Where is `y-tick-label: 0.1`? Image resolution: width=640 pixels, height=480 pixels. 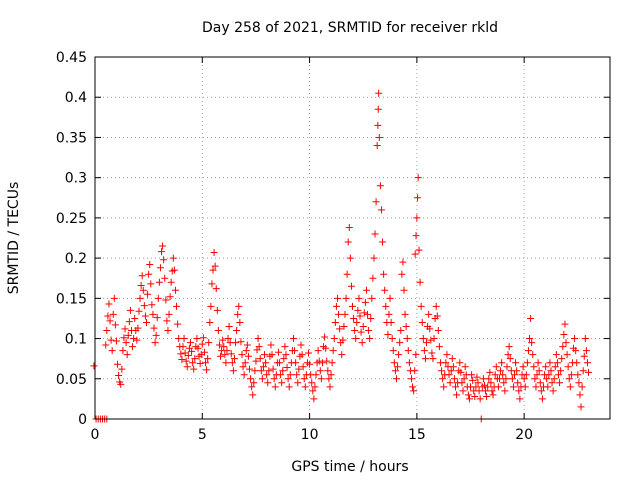
y-tick-label: 0.1 is located at coordinates (76, 340).